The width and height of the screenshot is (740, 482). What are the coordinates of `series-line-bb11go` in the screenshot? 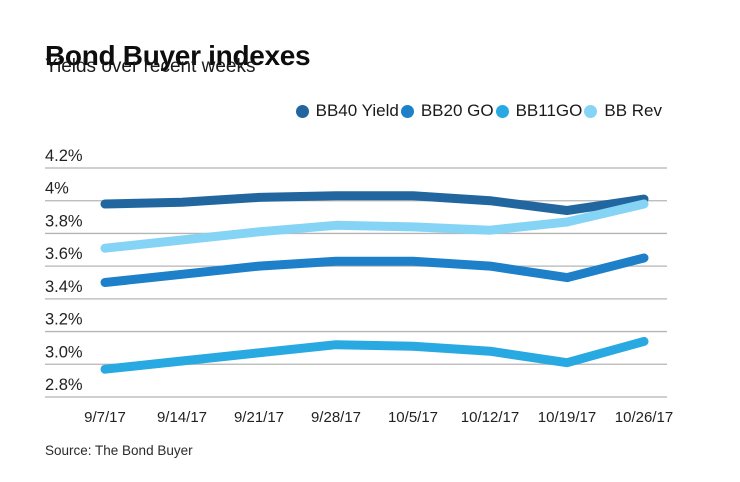 It's located at (374, 355).